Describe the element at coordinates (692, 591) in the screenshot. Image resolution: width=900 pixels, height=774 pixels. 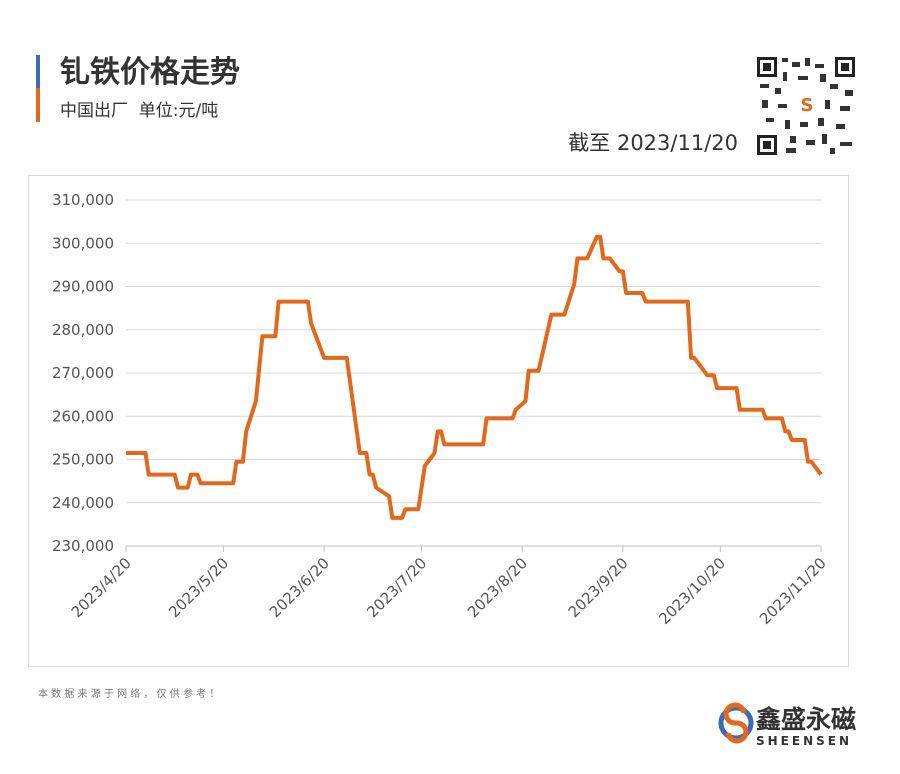
I see `x-tick-label: 2023/10/20` at that location.